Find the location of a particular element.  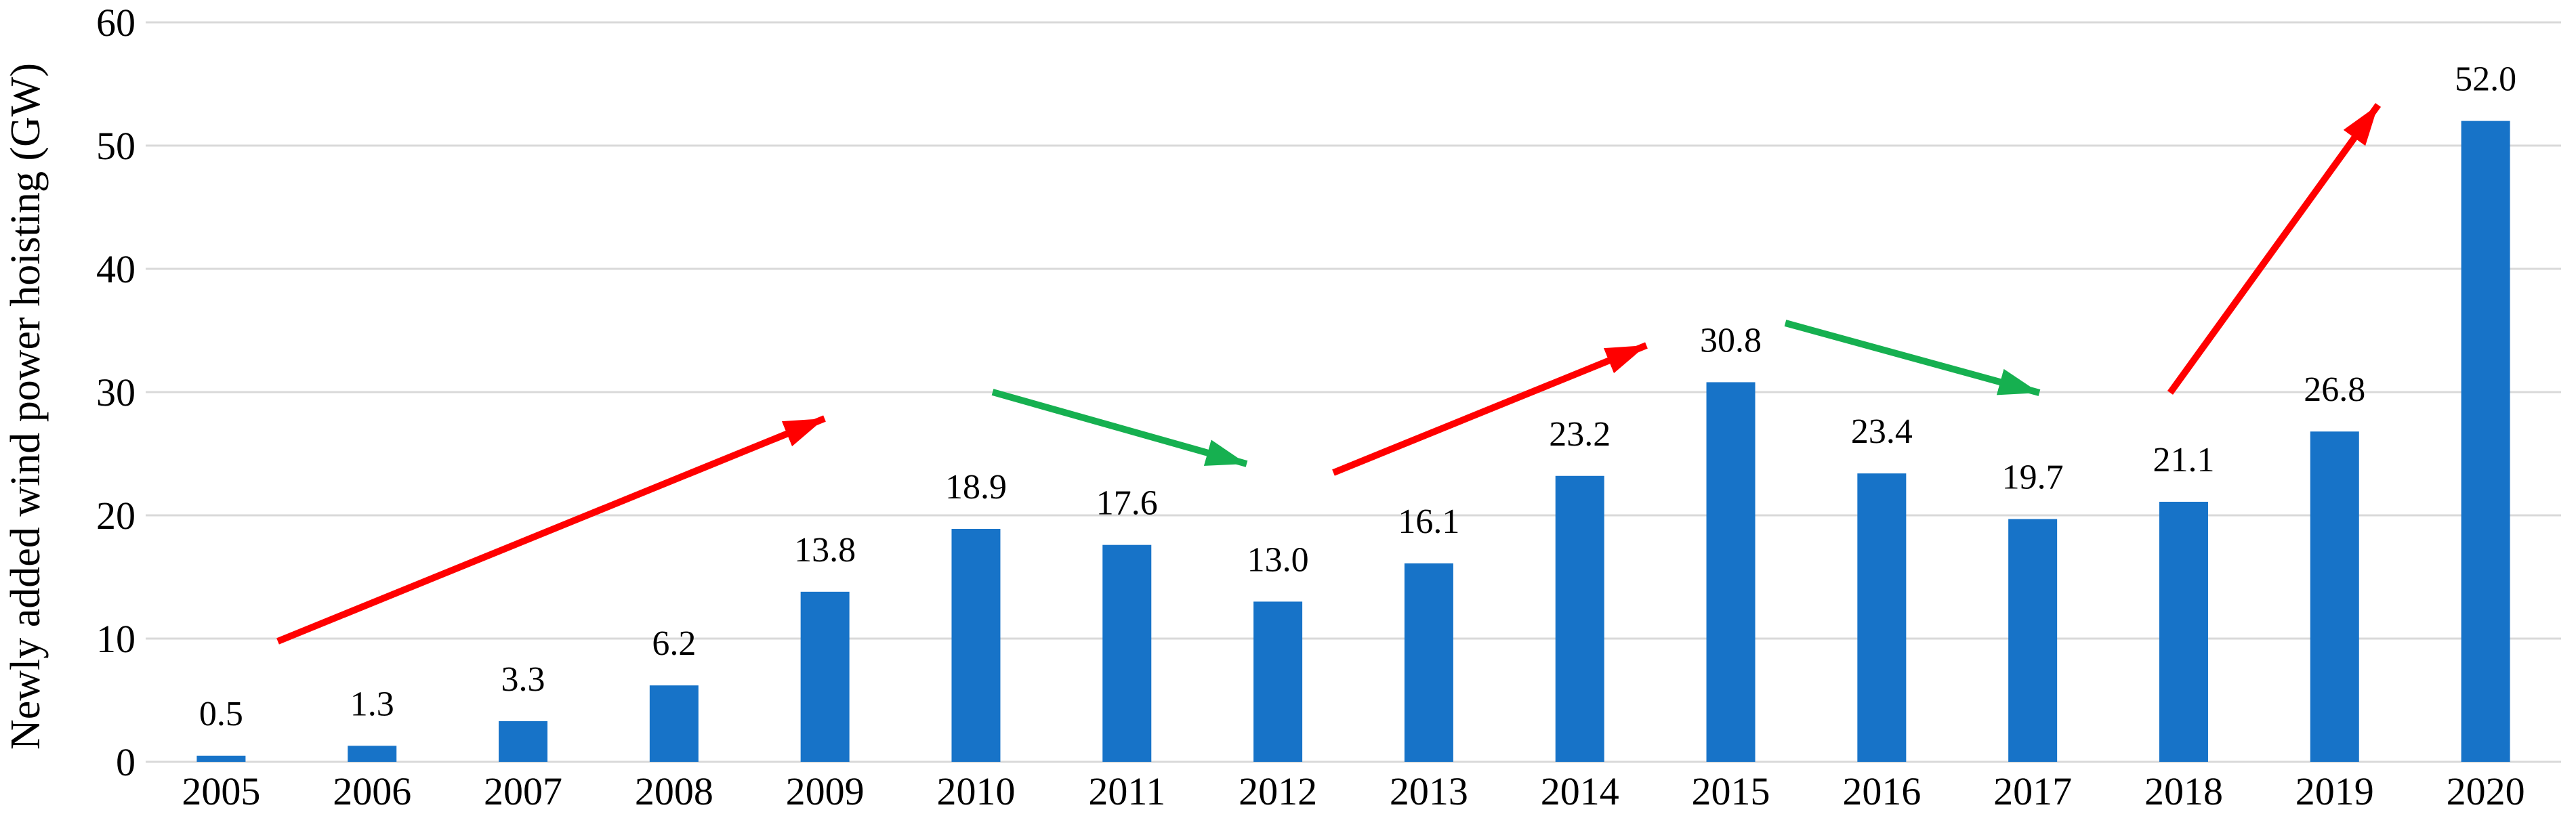

bar-2020 is located at coordinates (2485, 442).